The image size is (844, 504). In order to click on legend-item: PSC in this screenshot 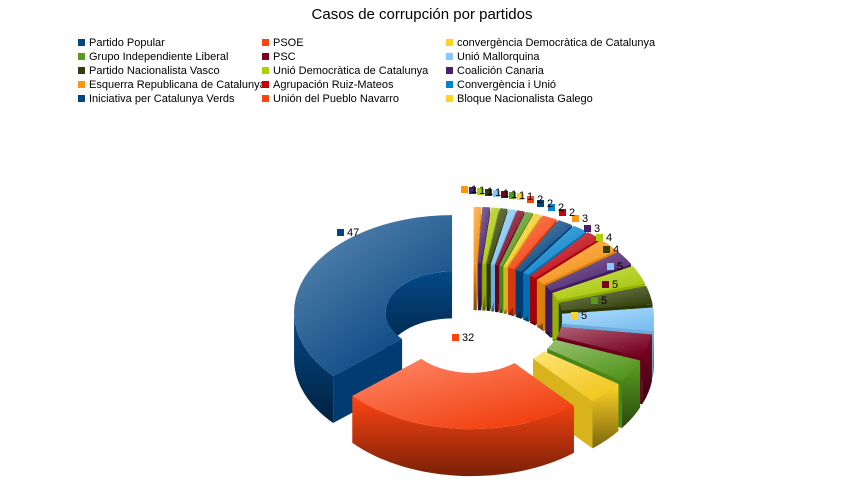, I will do `click(354, 56)`.